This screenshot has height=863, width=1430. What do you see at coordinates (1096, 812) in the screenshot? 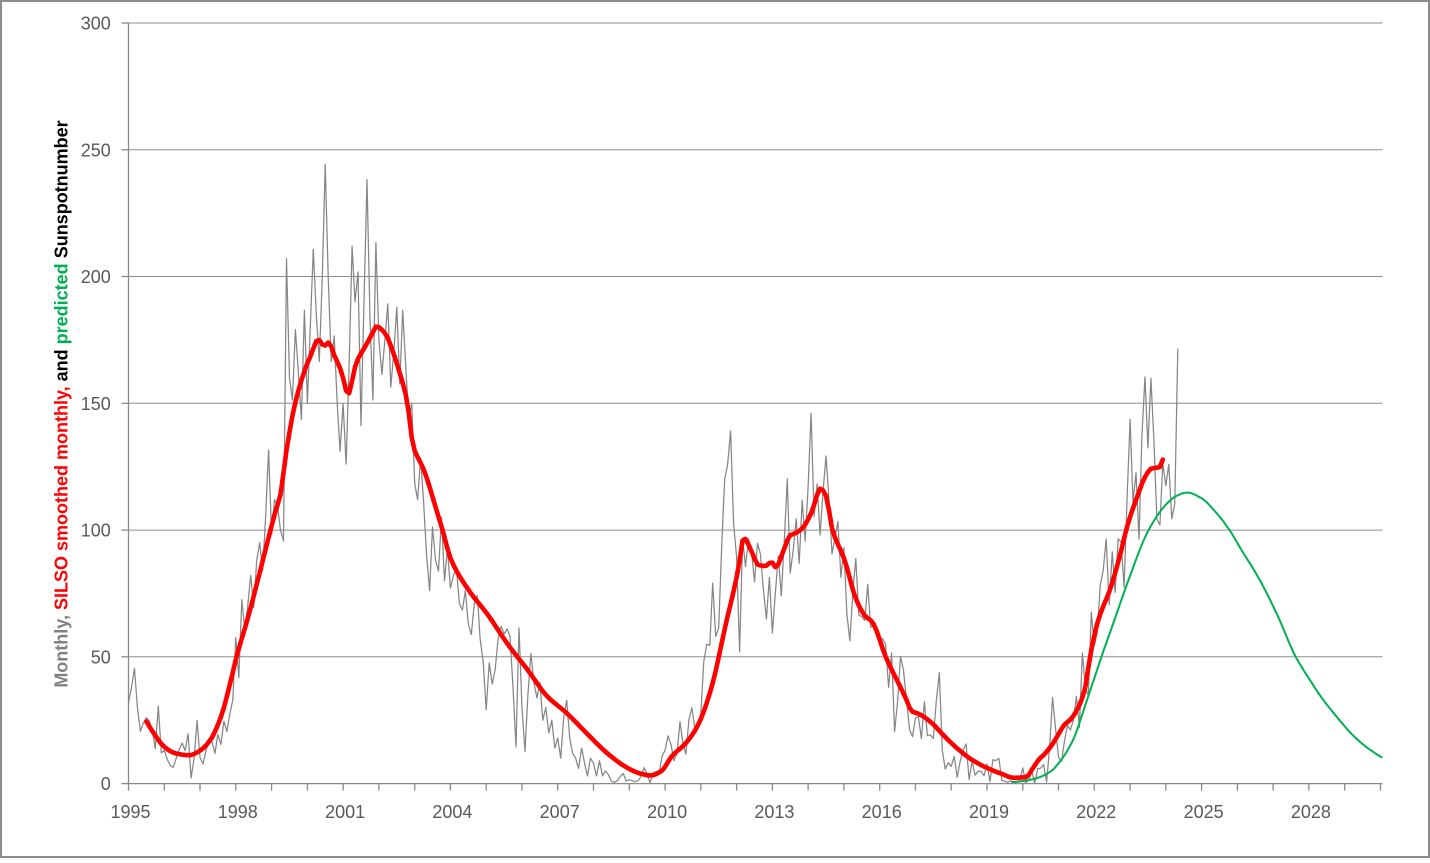
I see `svg-text: 2022` at bounding box center [1096, 812].